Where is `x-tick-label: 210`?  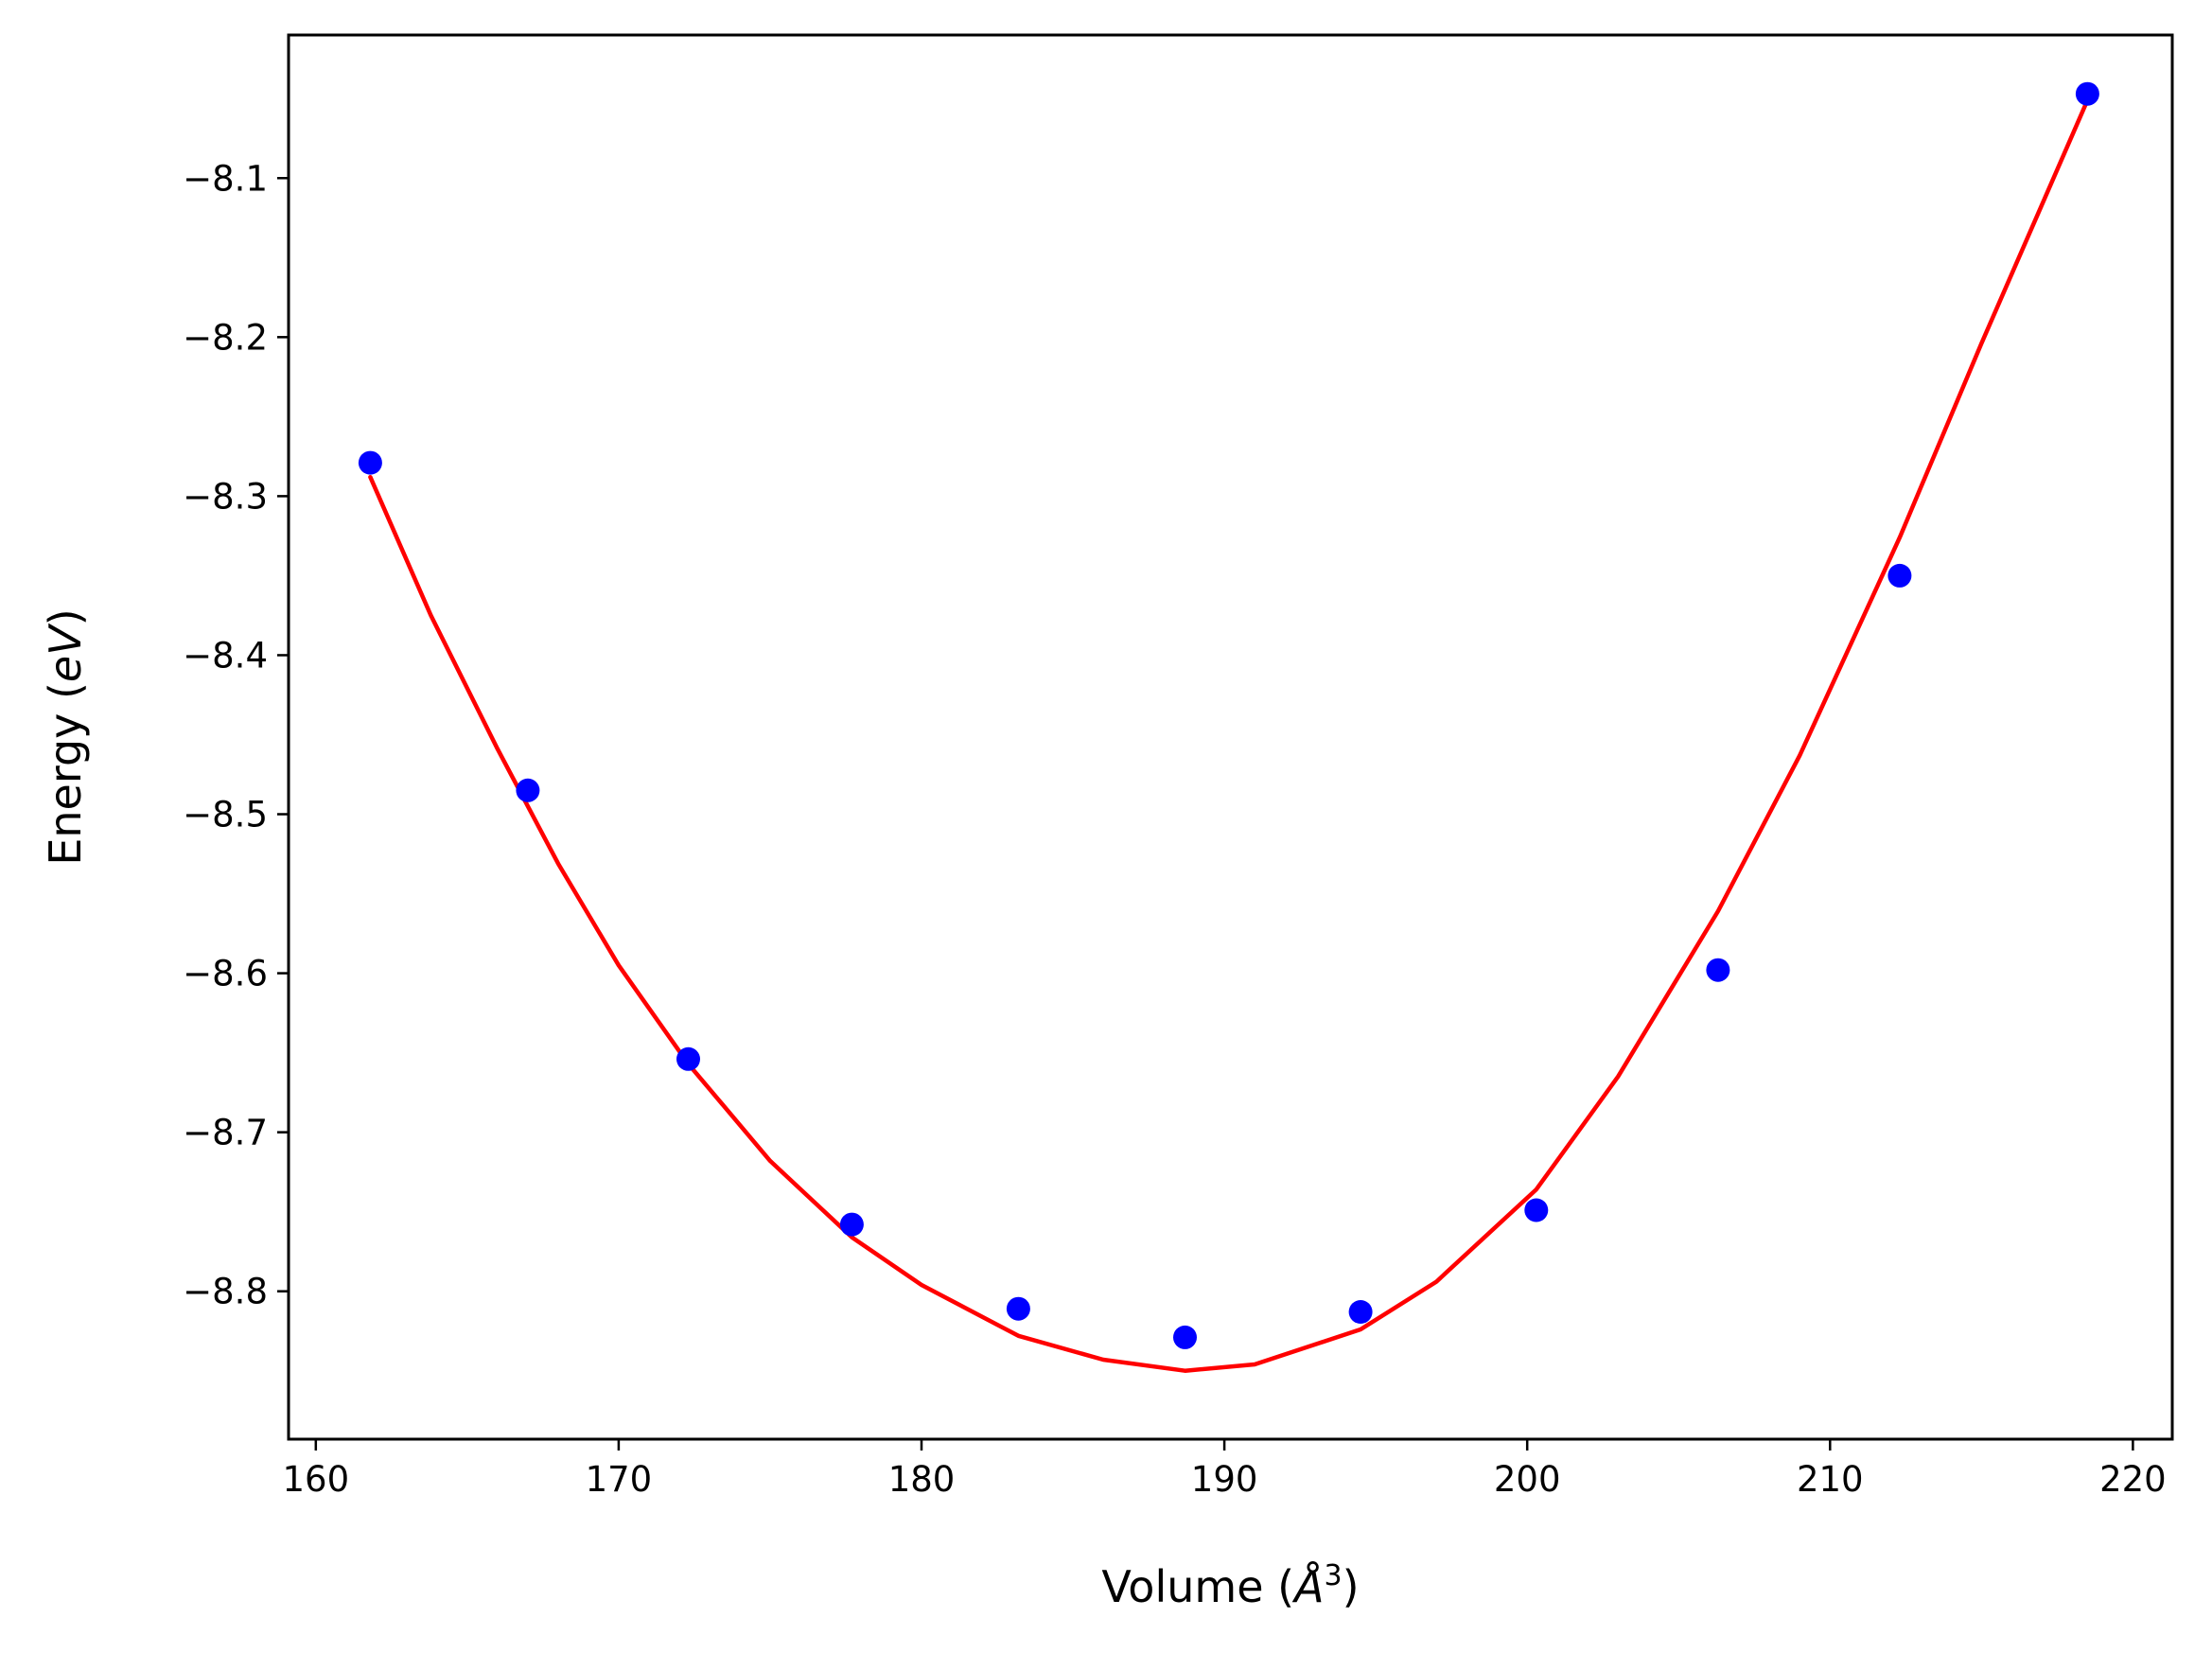 x-tick-label: 210 is located at coordinates (1831, 1479).